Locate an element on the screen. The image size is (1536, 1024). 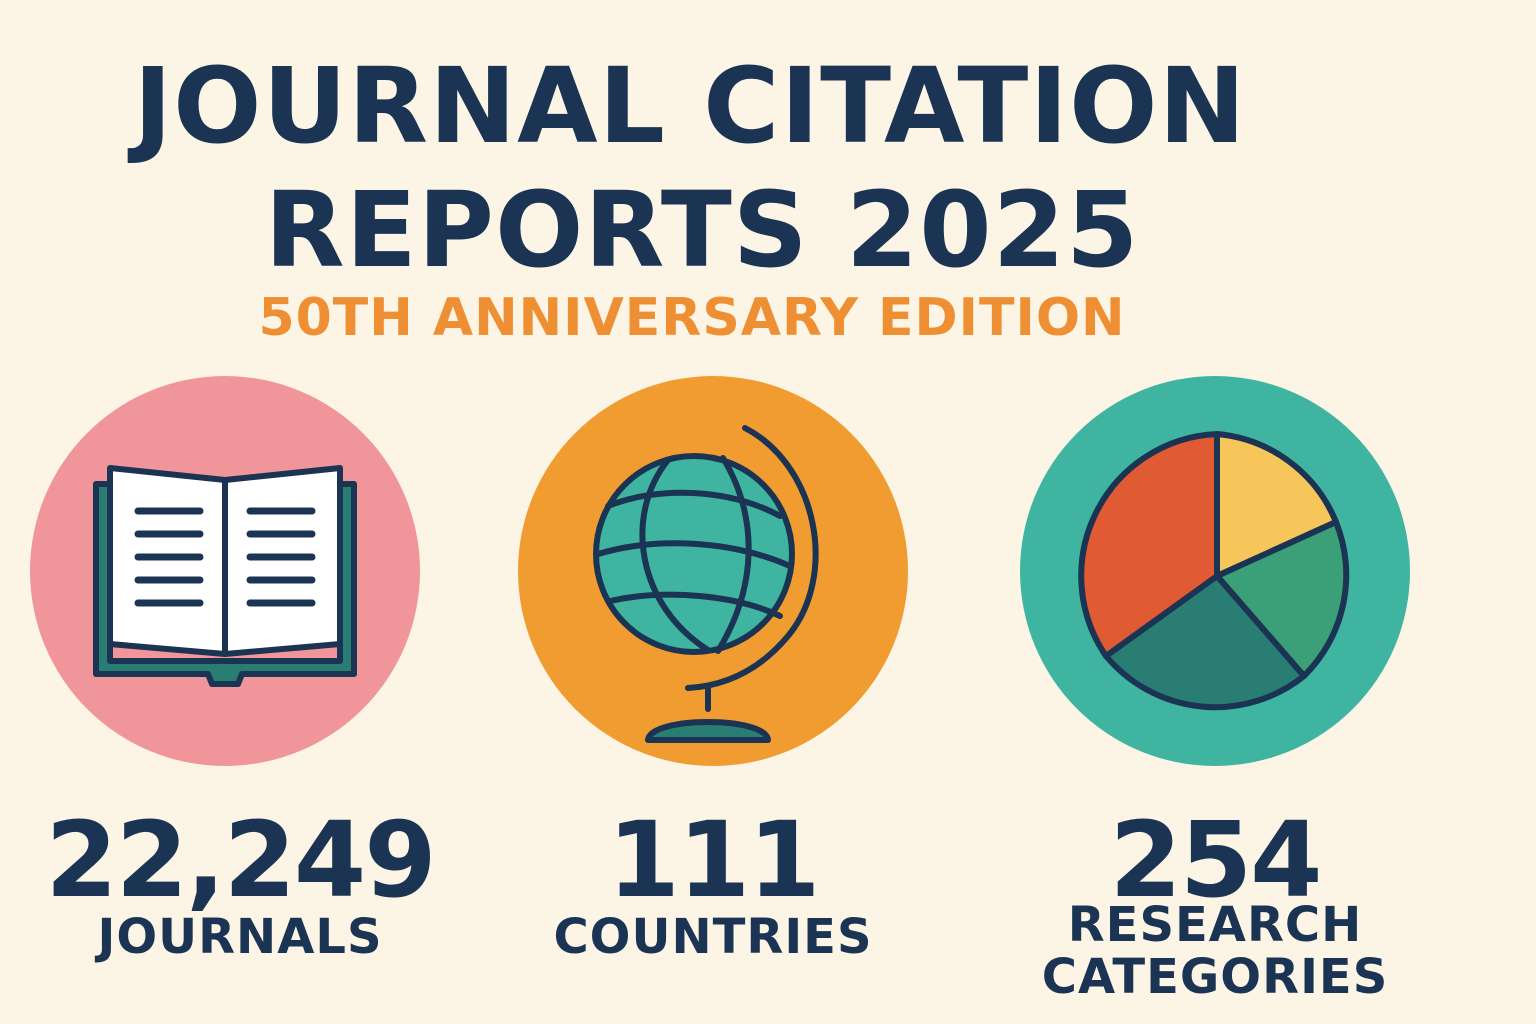
journals-number: 22,249 is located at coordinates (240, 860).